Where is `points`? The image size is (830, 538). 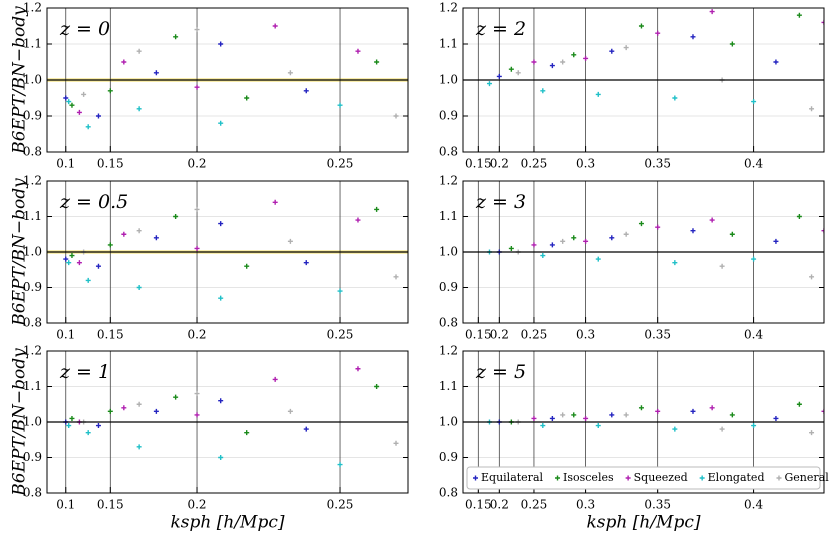
points is located at coordinates (231, 417).